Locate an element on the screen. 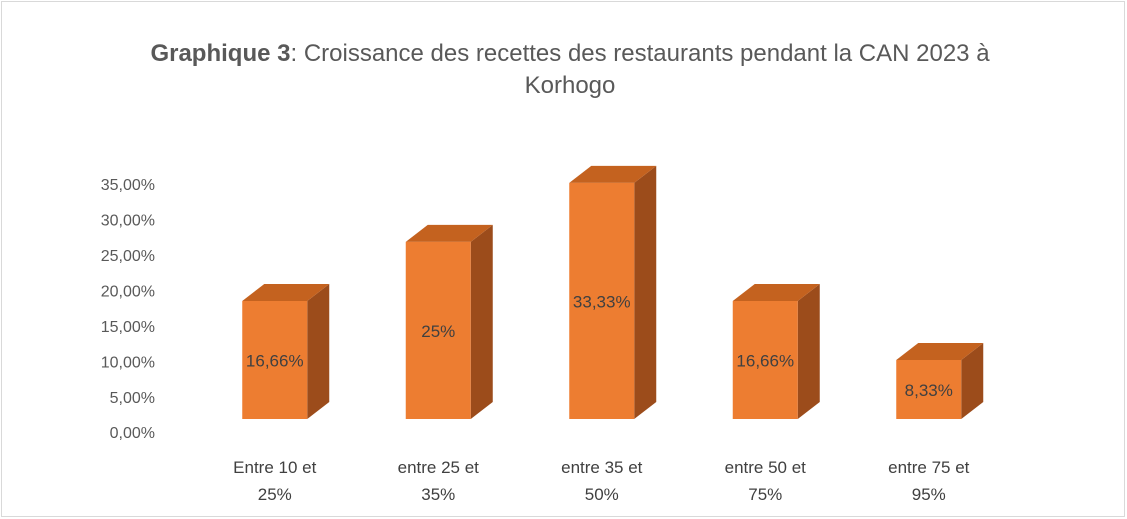 This screenshot has height=519, width=1127. y-tick-label: 0,00% is located at coordinates (132, 433).